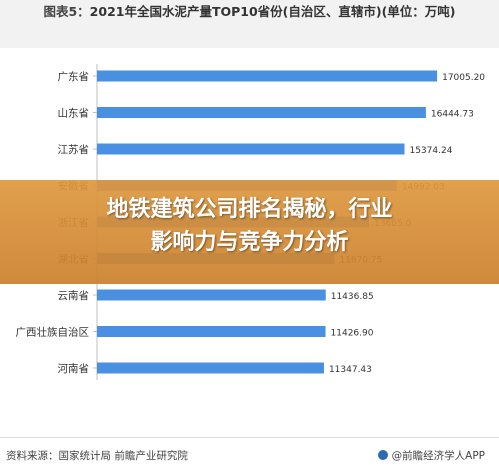 This screenshot has width=499, height=472. Describe the element at coordinates (272, 11) in the screenshot. I see `chart-title-text: 2021年全国水泥产量TOP10省份(自治区、直辖市)(单位：万吨)` at that location.